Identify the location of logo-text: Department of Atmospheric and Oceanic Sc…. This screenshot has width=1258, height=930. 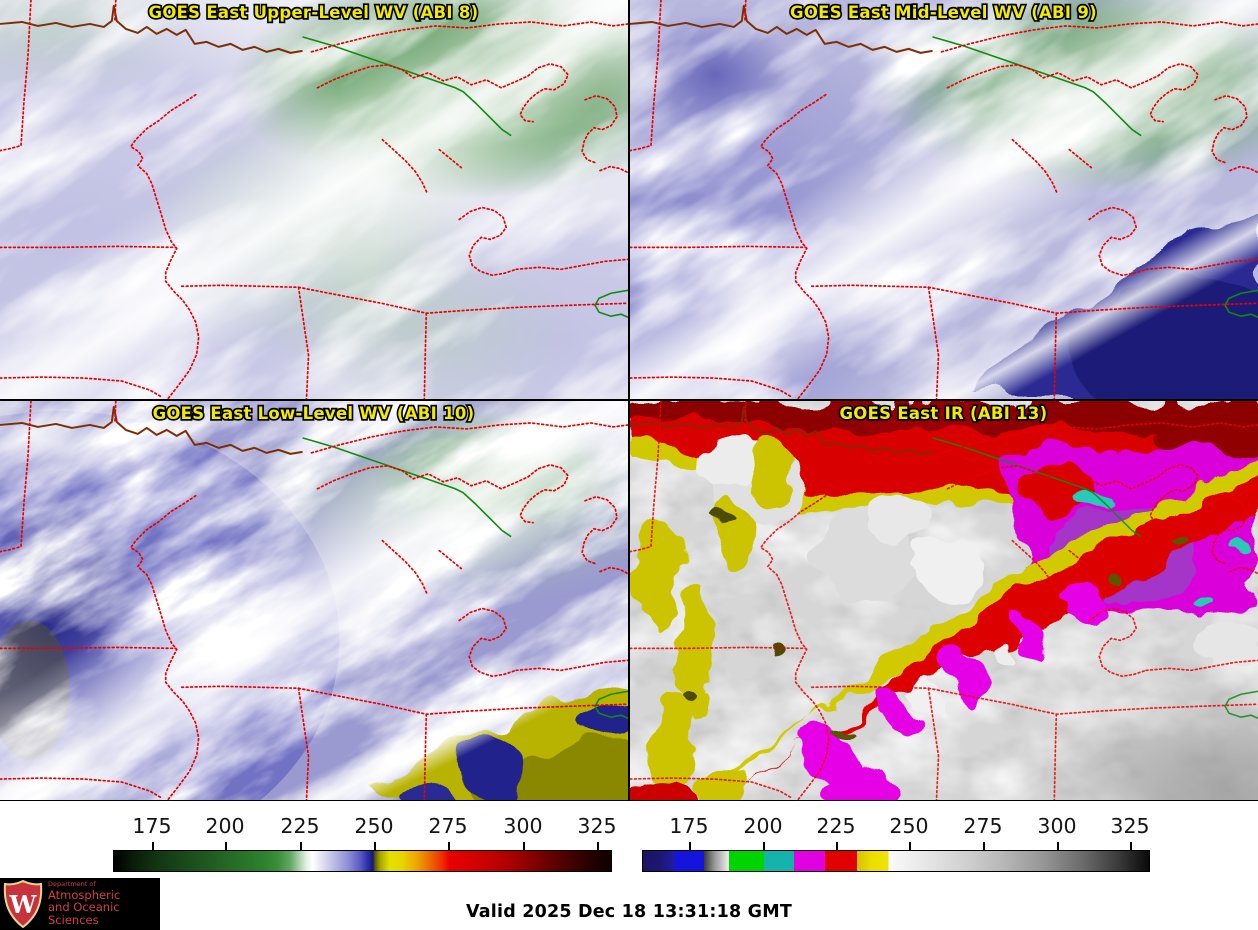
(102, 903).